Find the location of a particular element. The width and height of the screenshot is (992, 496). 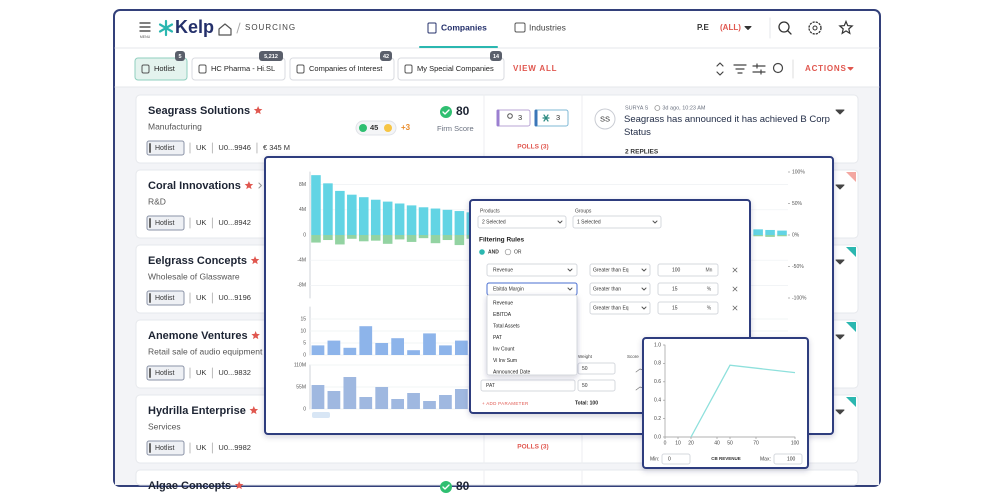

add-parameter-button: + ADD PARAMETER is located at coordinates (505, 403).